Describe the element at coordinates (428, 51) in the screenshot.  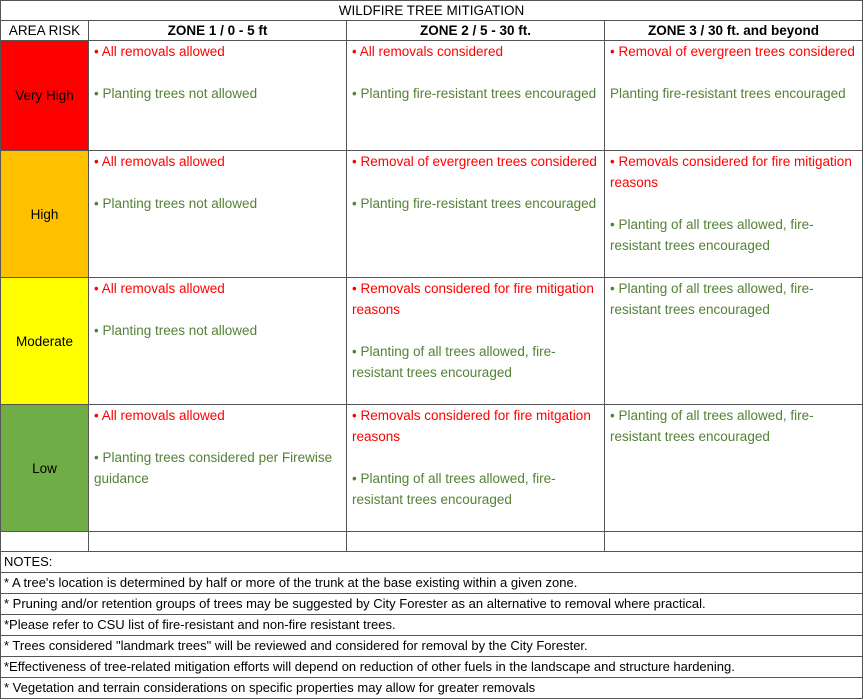
I see `zone-item: • All removals considered` at that location.